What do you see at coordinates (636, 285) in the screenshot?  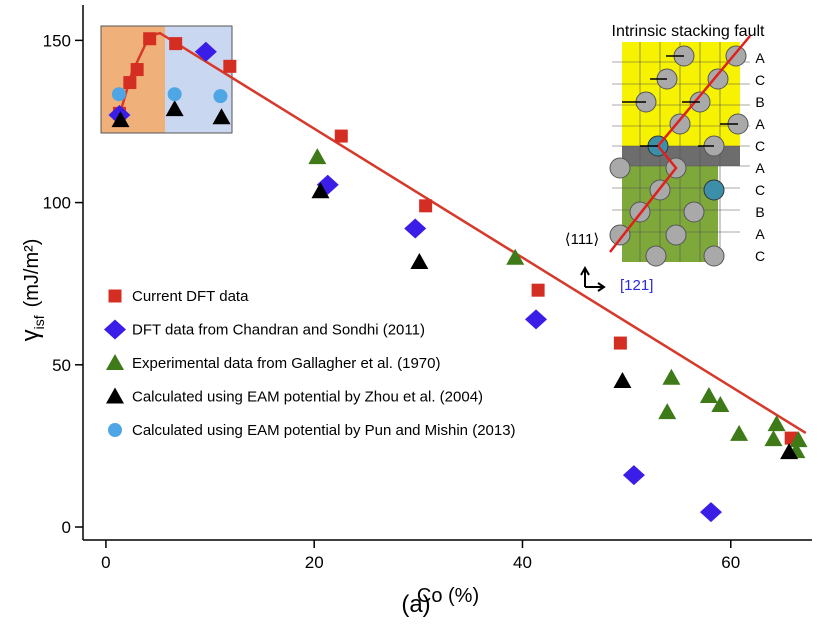 I see `direction-label: [121]` at bounding box center [636, 285].